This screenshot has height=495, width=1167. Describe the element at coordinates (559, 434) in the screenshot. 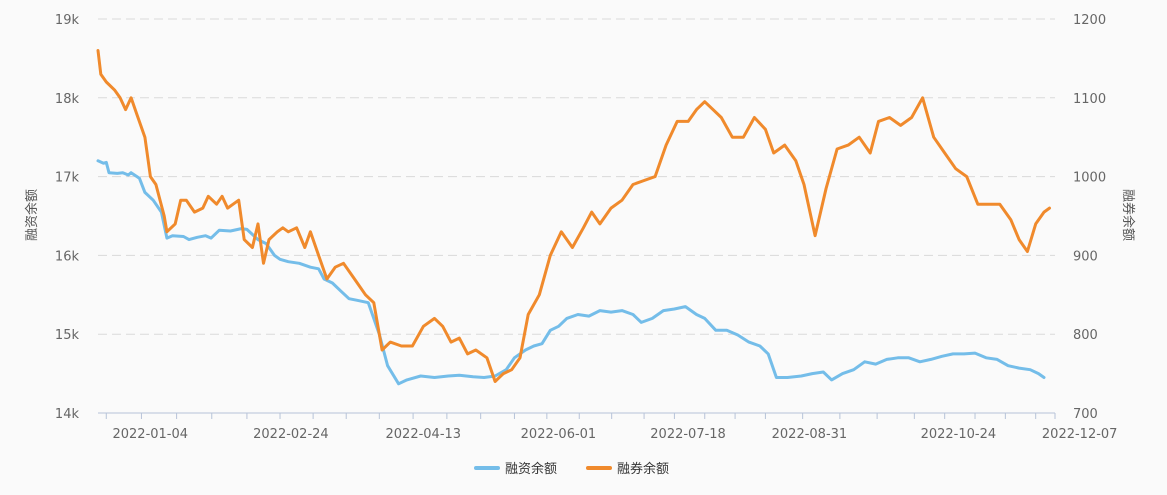

I see `x-tick-label: 2022-06-01` at that location.